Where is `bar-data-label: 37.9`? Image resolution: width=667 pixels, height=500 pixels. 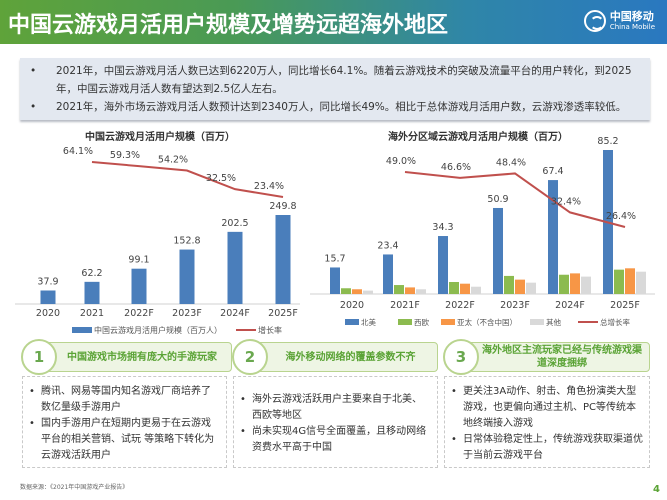 bar-data-label: 37.9 is located at coordinates (47, 281).